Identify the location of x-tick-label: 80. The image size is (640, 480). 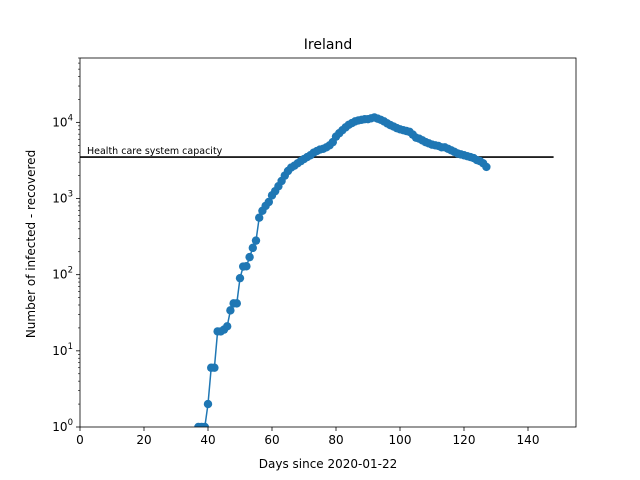
(335, 440).